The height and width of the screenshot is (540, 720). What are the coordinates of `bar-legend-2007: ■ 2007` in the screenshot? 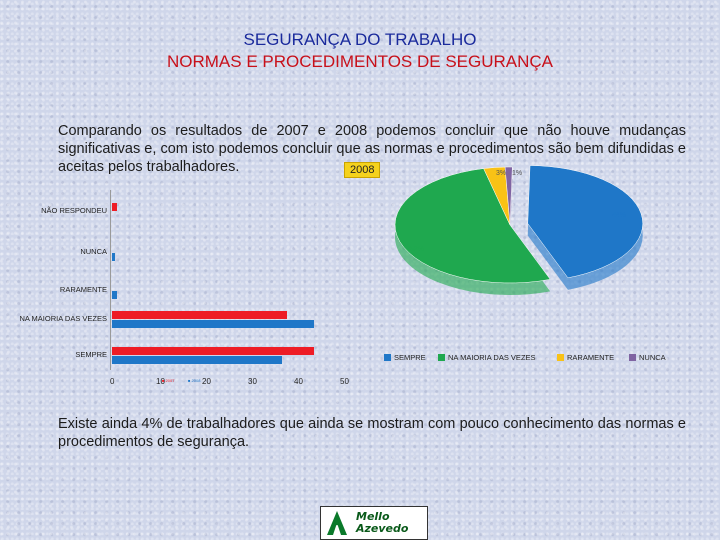 It's located at (168, 380).